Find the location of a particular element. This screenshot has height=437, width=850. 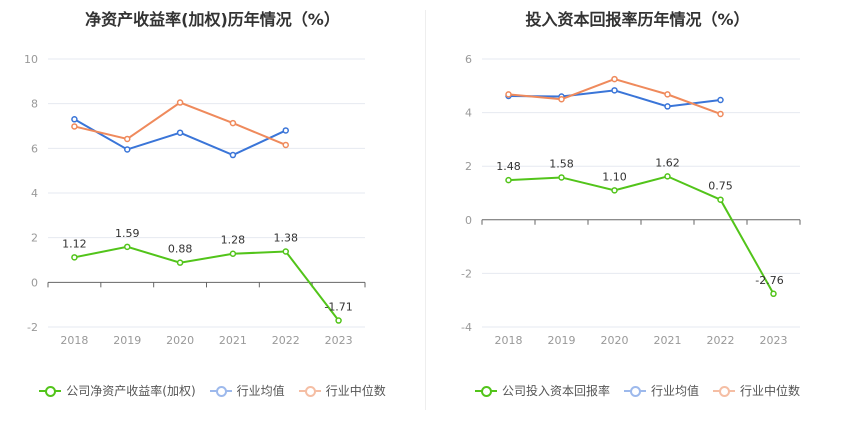

data-label: 1.12 is located at coordinates (74, 243).